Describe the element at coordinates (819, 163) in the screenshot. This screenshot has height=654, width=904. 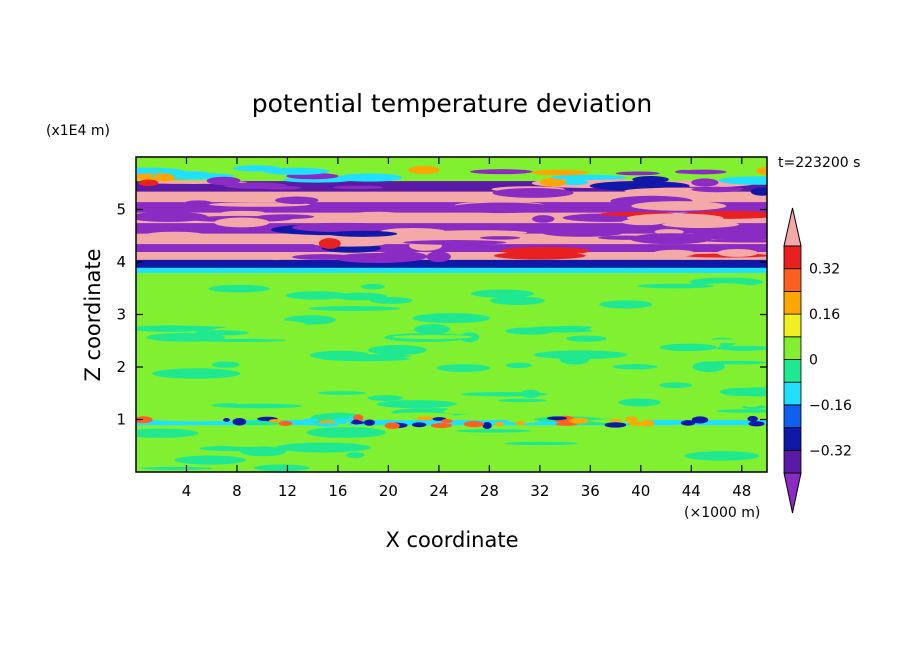
I see `time-label: t=223200 s` at that location.